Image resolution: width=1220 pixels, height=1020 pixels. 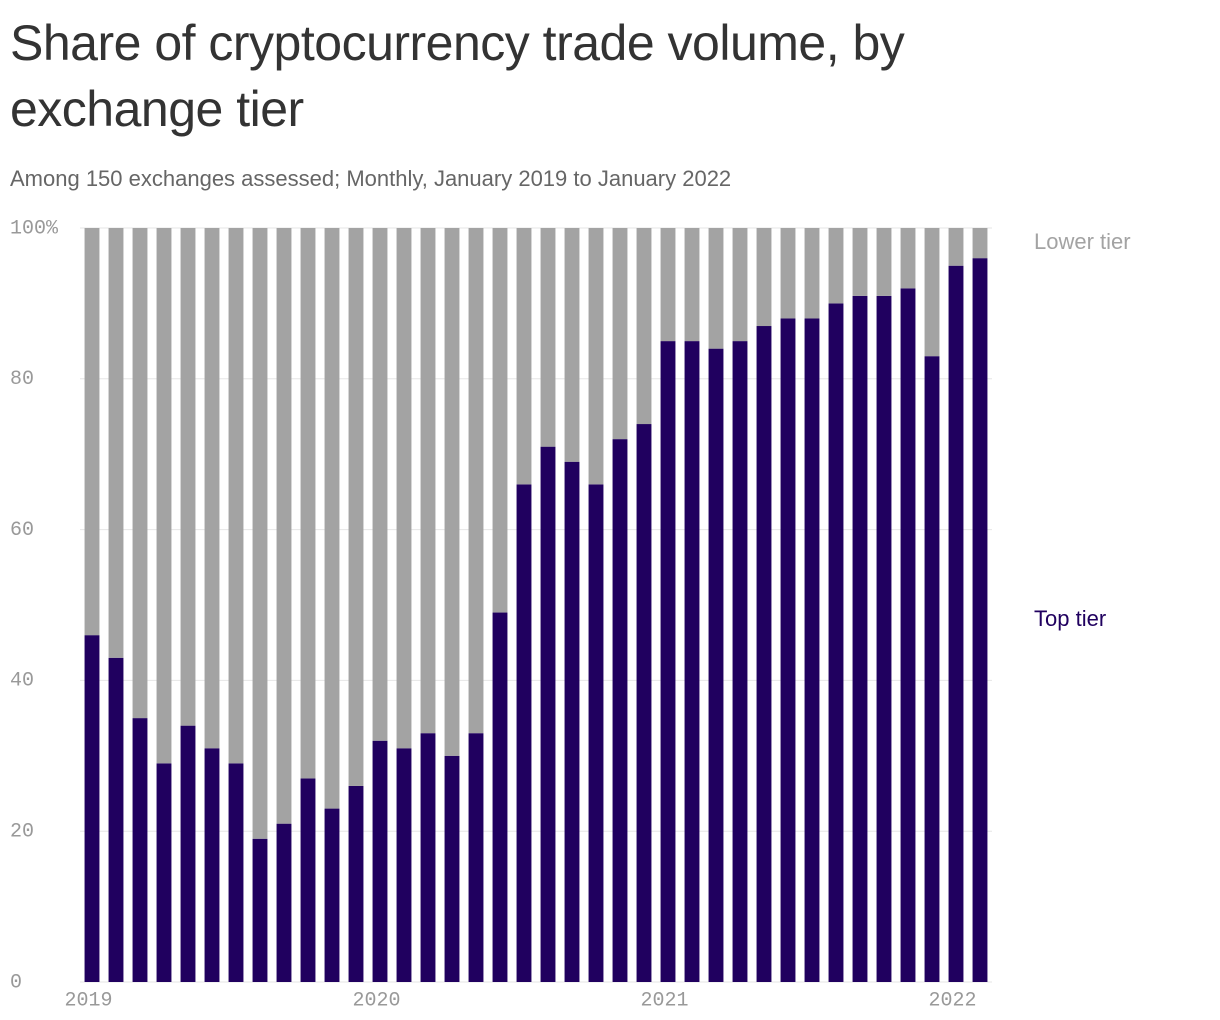 I want to click on legend-label: Lower tier, so click(x=1082, y=241).